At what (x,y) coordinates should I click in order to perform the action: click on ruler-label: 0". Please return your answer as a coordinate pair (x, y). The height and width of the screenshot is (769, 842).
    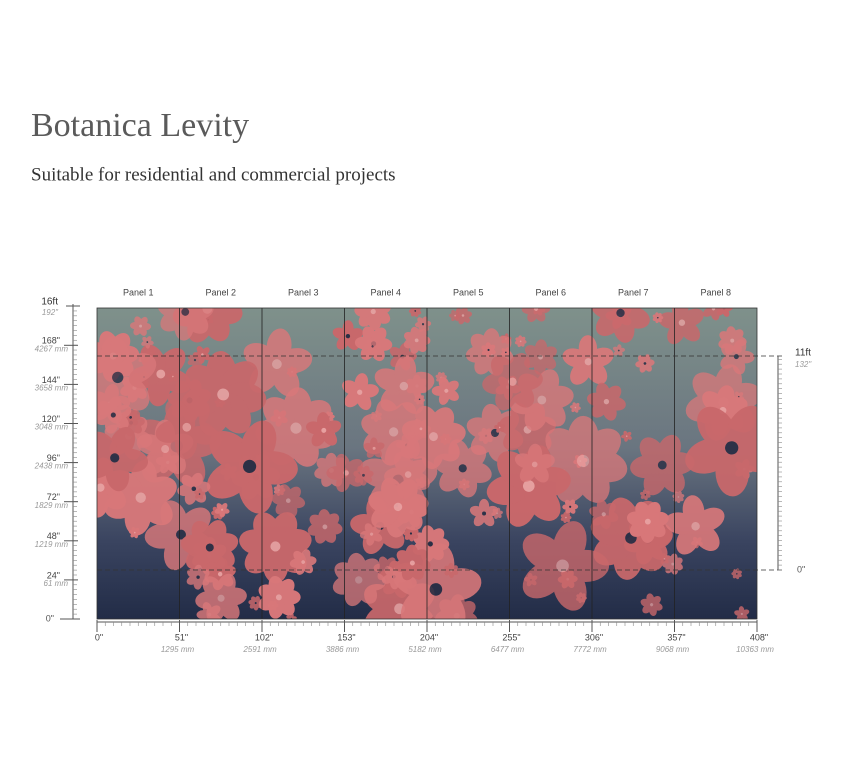
    Looking at the image, I should click on (99, 637).